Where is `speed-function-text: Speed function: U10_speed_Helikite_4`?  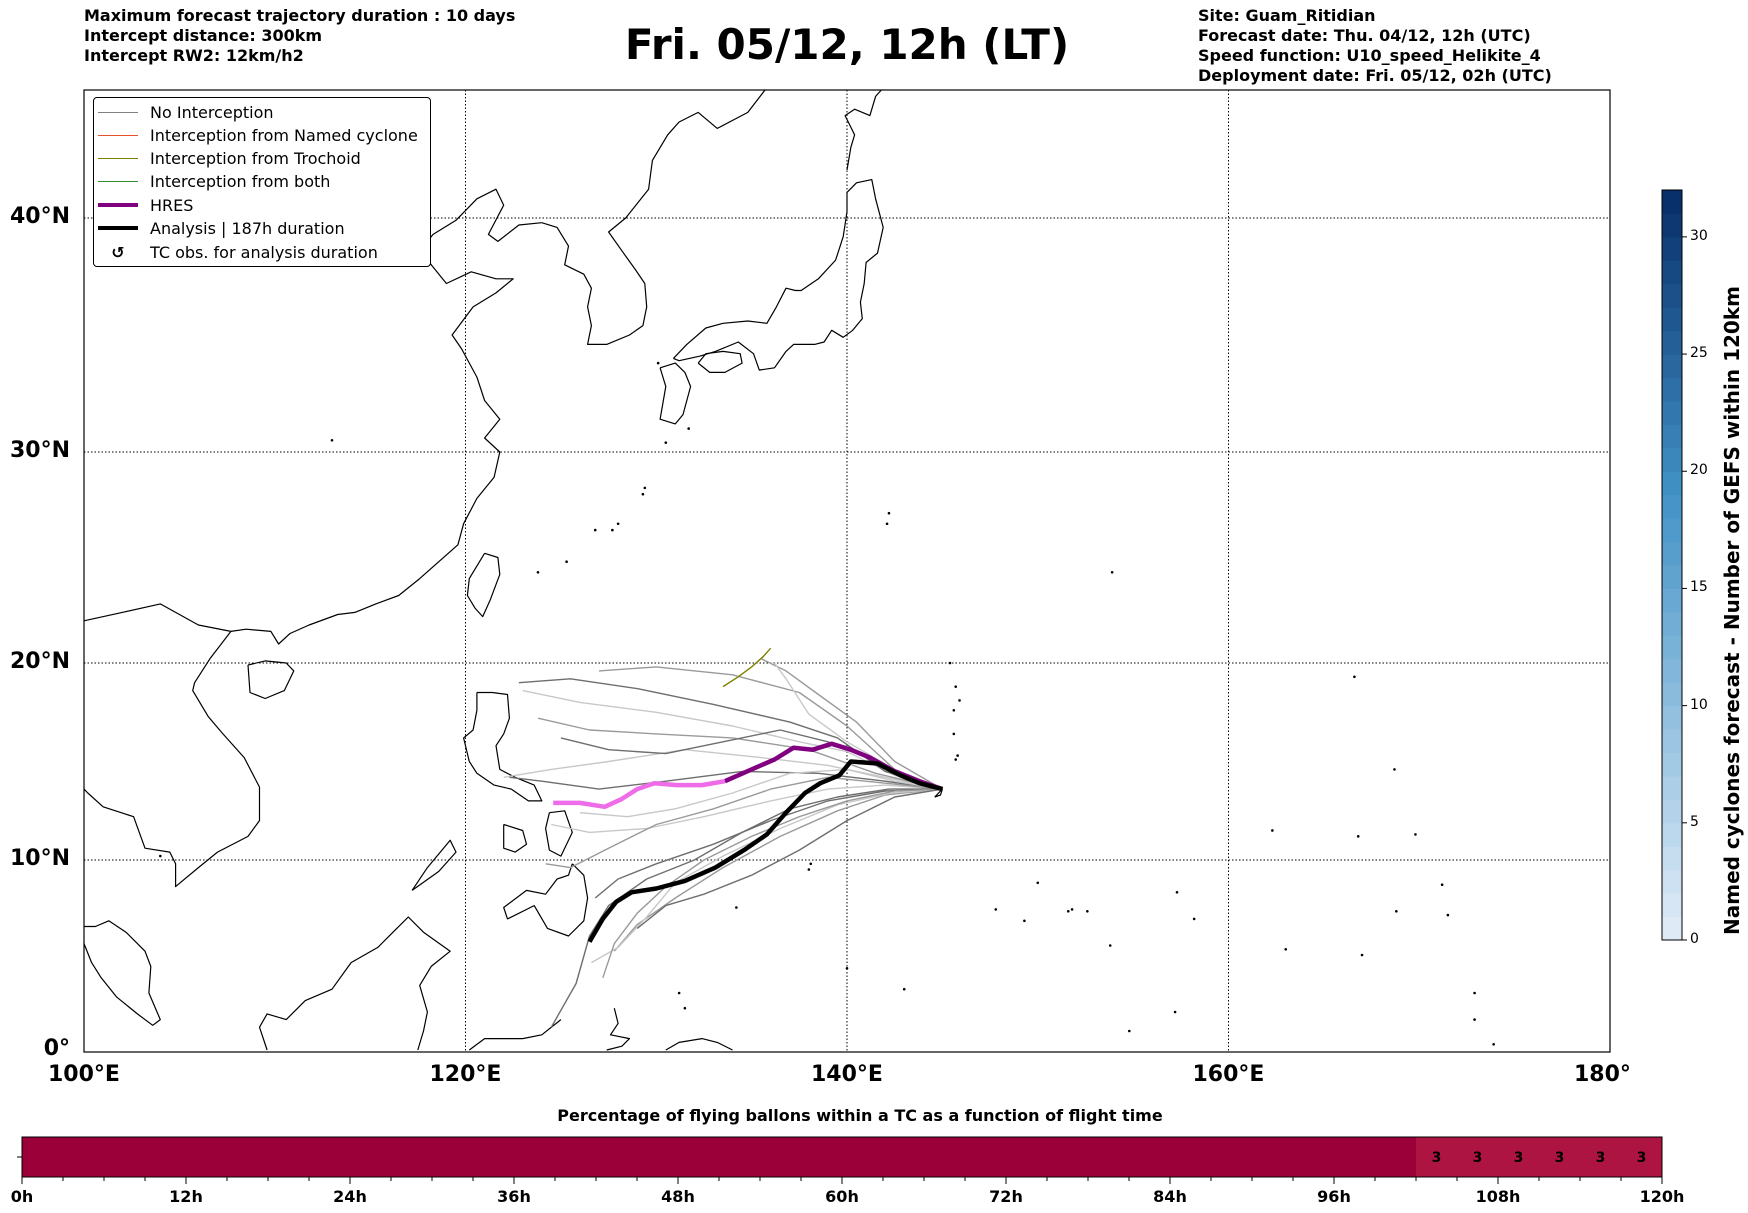
speed-function-text: Speed function: U10_speed_Helikite_4 is located at coordinates (1369, 55).